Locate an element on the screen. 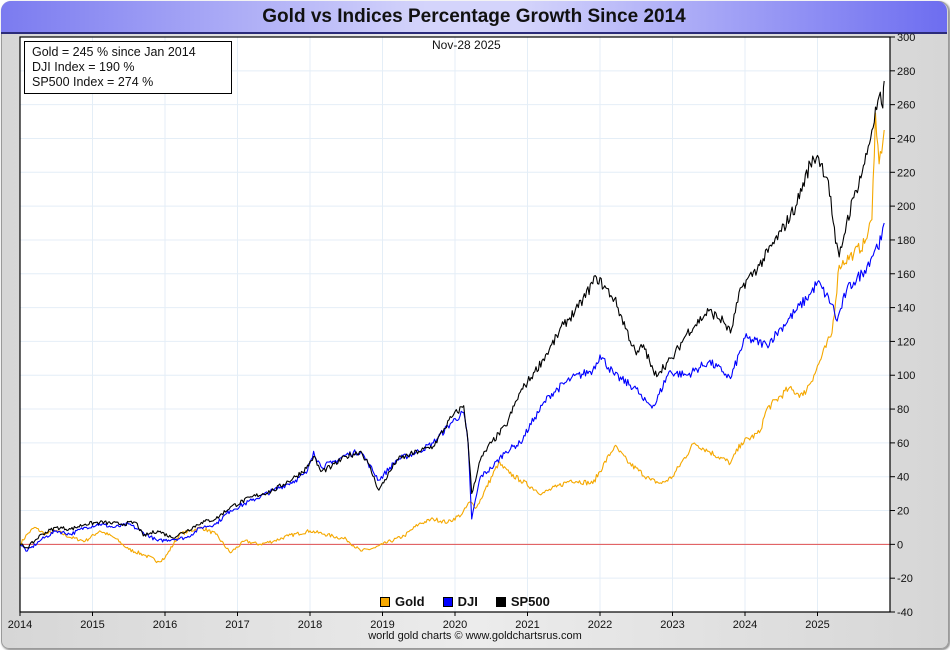 The height and width of the screenshot is (650, 950). y-tick-label: 40 is located at coordinates (903, 478).